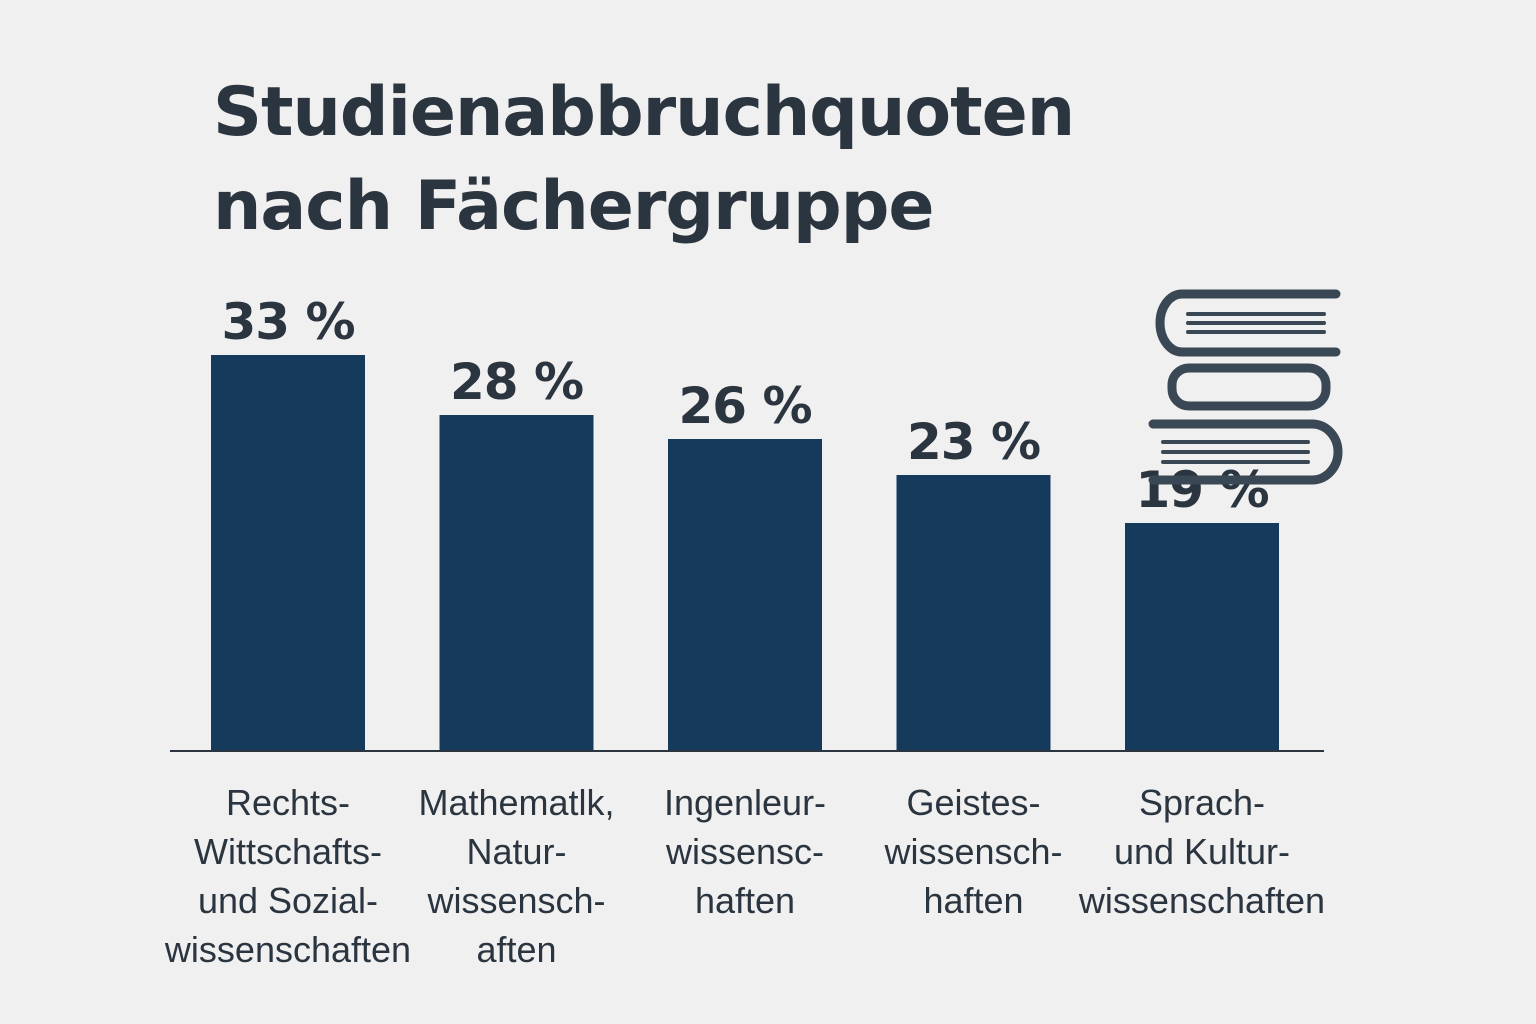 The height and width of the screenshot is (1024, 1536). What do you see at coordinates (713, 160) in the screenshot?
I see `chart-title: Studienabbruchquoten nach Fächergruppe` at bounding box center [713, 160].